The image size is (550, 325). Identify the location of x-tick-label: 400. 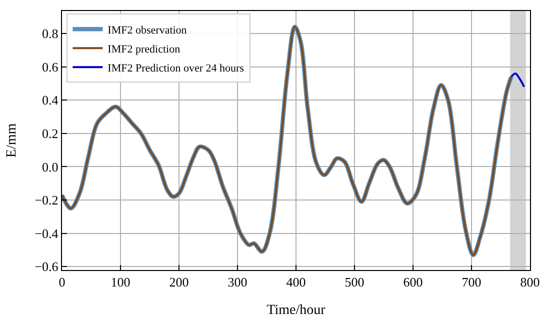
(296, 282).